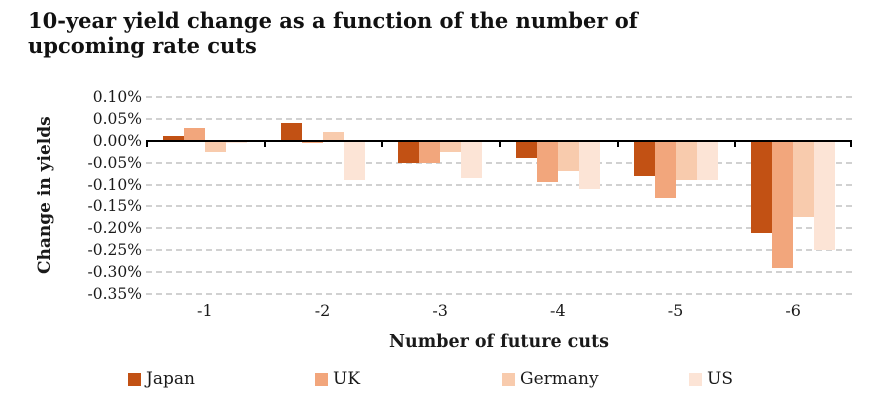 This screenshot has width=876, height=410. Describe the element at coordinates (347, 378) in the screenshot. I see `legend-label-uk: UK` at that location.